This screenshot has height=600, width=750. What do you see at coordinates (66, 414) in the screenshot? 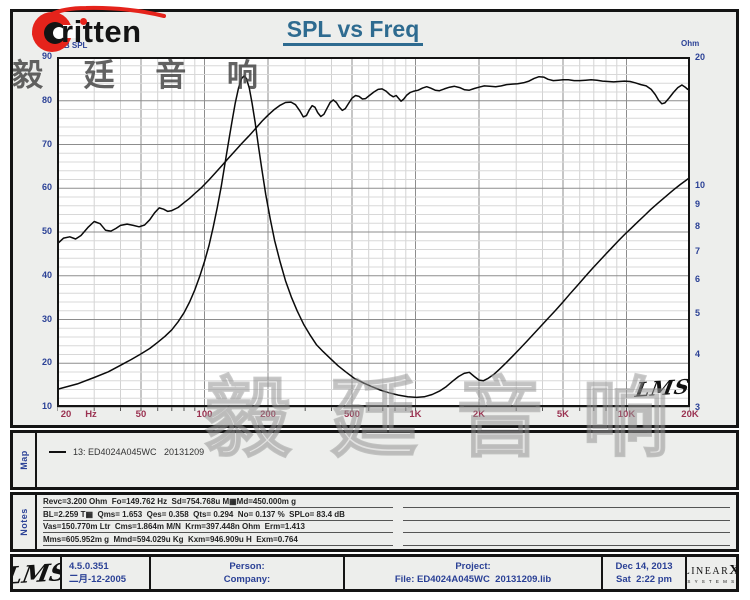
I see `x-axis-tick-label: 20` at bounding box center [66, 414].